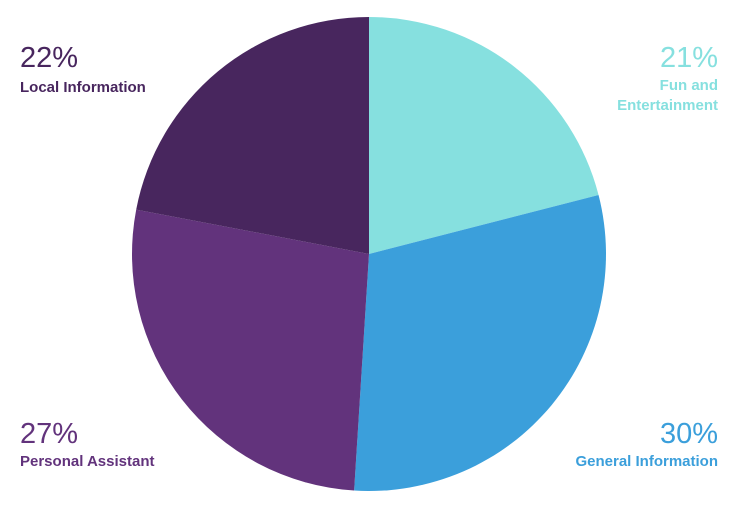 Image resolution: width=738 pixels, height=510 pixels. I want to click on slice-percent-label-fun-and-entertainment: 21%, so click(689, 58).